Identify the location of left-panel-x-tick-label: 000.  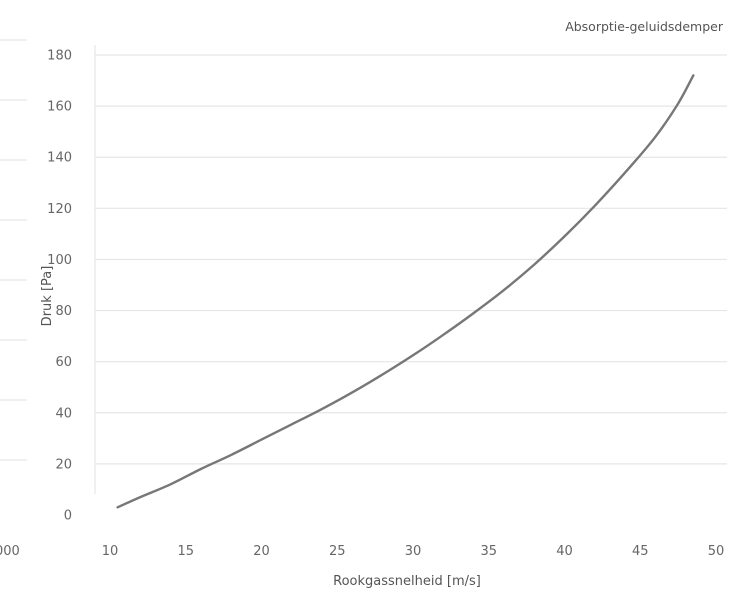
(10, 551).